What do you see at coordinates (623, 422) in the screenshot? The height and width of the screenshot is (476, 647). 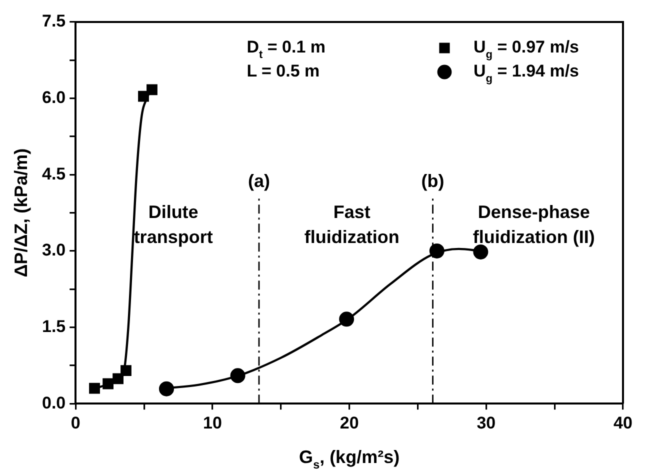 I see `x-tick-label: 40` at bounding box center [623, 422].